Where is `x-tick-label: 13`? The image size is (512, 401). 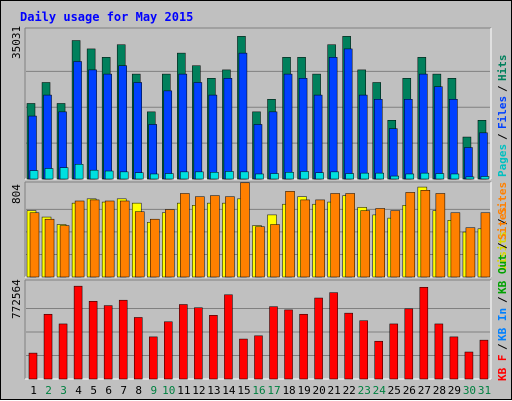
x-tick-label: 13 is located at coordinates (213, 390).